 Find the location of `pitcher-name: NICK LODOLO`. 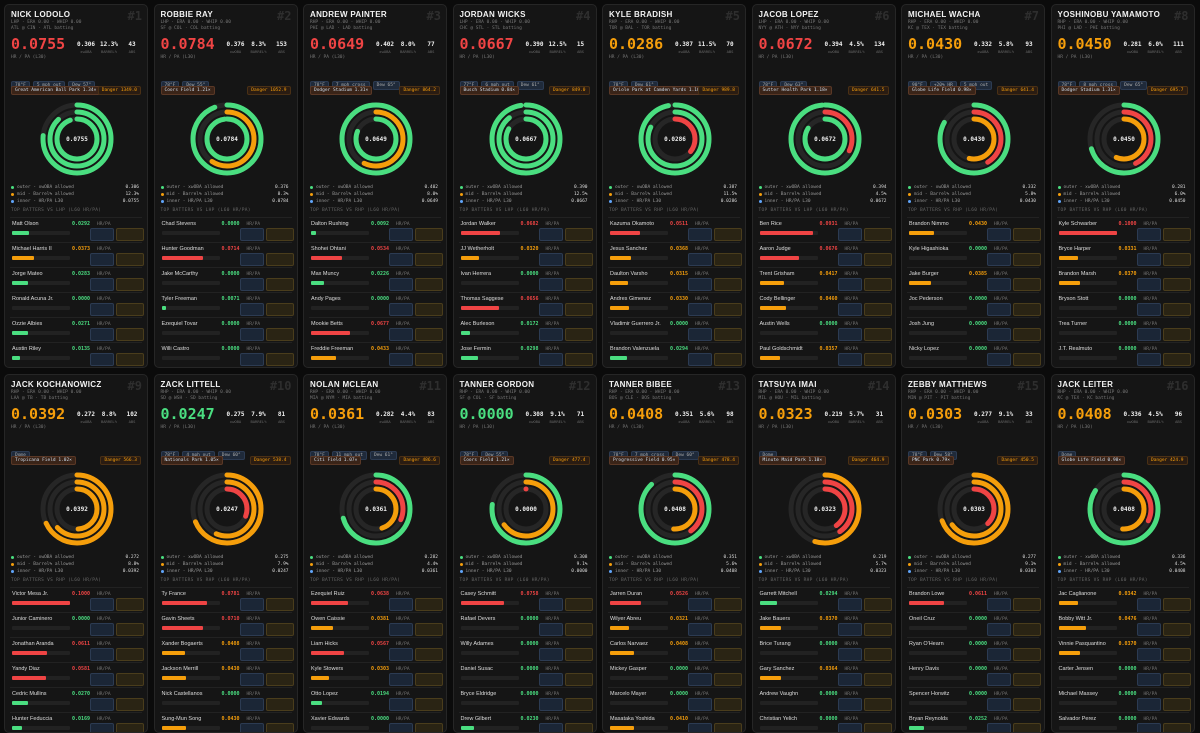

pitcher-name: NICK LODOLO is located at coordinates (41, 14).